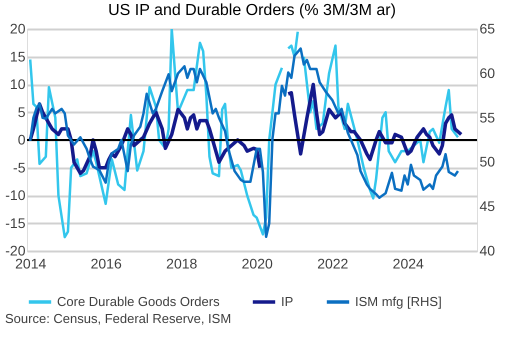 The image size is (531, 343). Describe the element at coordinates (15, 250) in the screenshot. I see `y-tick-label: -20` at that location.